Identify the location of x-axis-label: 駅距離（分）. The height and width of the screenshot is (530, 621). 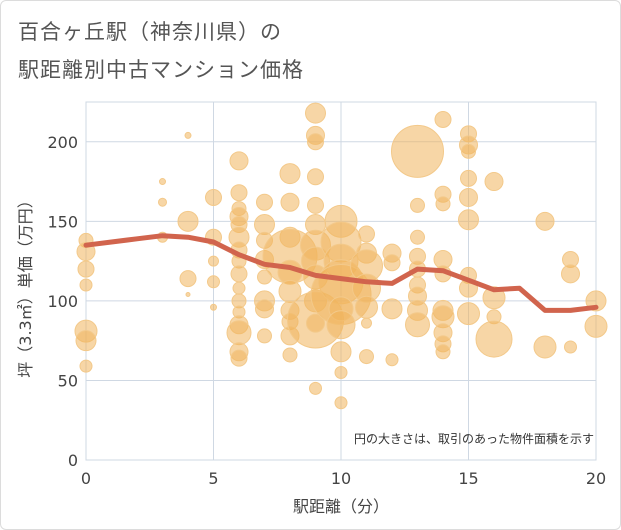
(341, 506).